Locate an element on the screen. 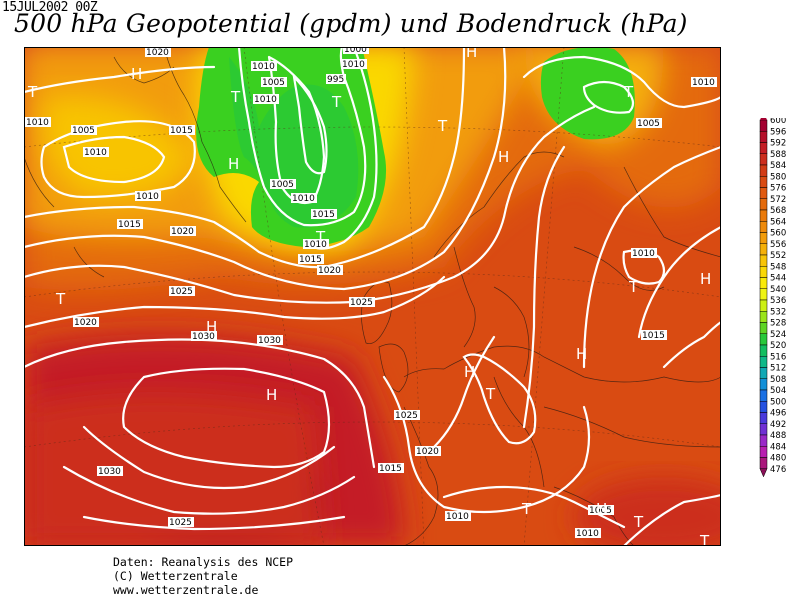 This screenshot has width=794, height=597. footer-copyright: (C) Wetterzentrale is located at coordinates (175, 576).